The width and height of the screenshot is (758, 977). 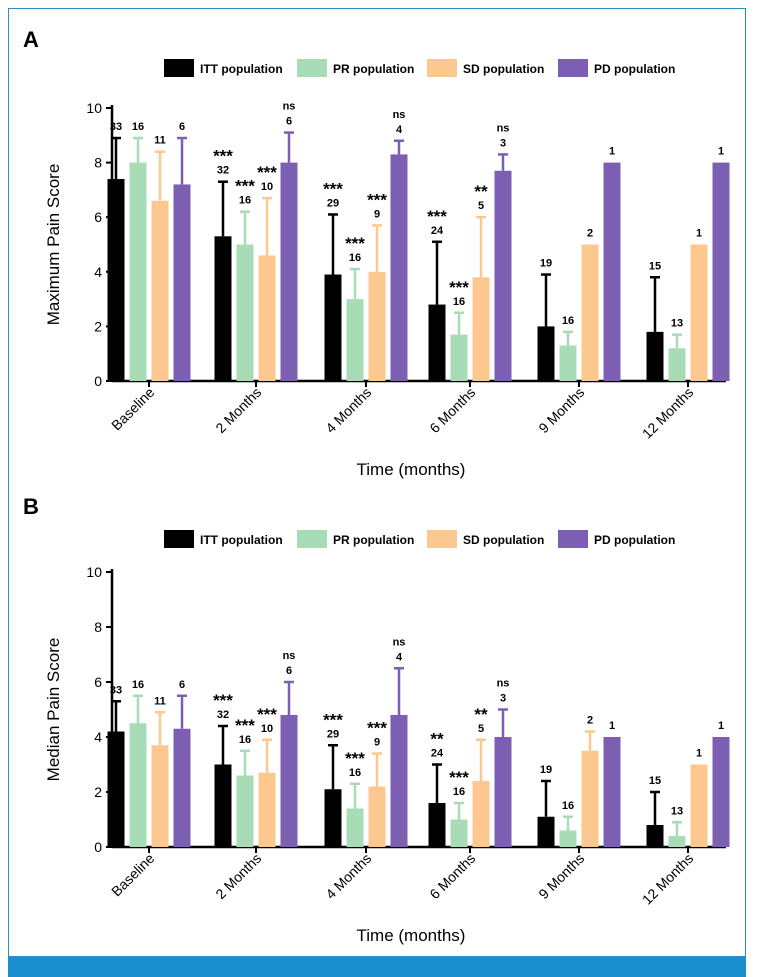 I want to click on significance-label: **, so click(x=481, y=191).